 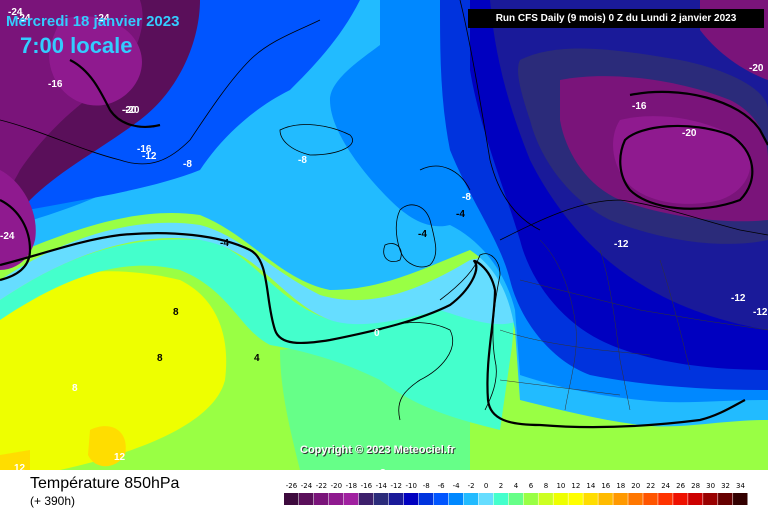 I want to click on legend-value: 30, so click(x=710, y=486).